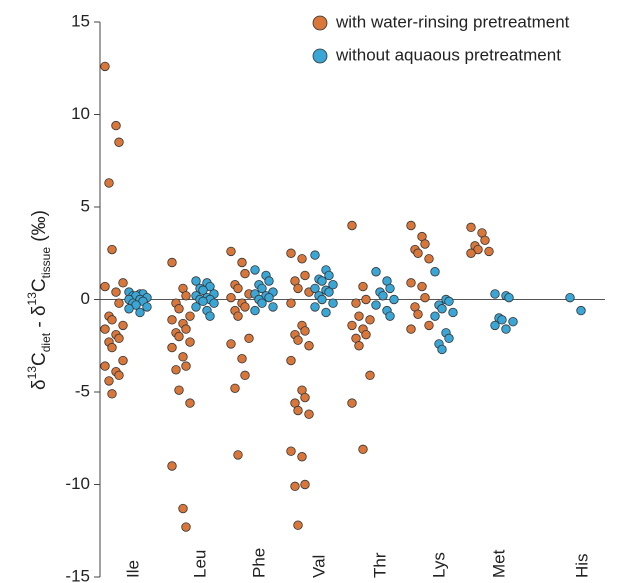  Describe the element at coordinates (80, 20) in the screenshot. I see `y-tick-label: 15` at that location.